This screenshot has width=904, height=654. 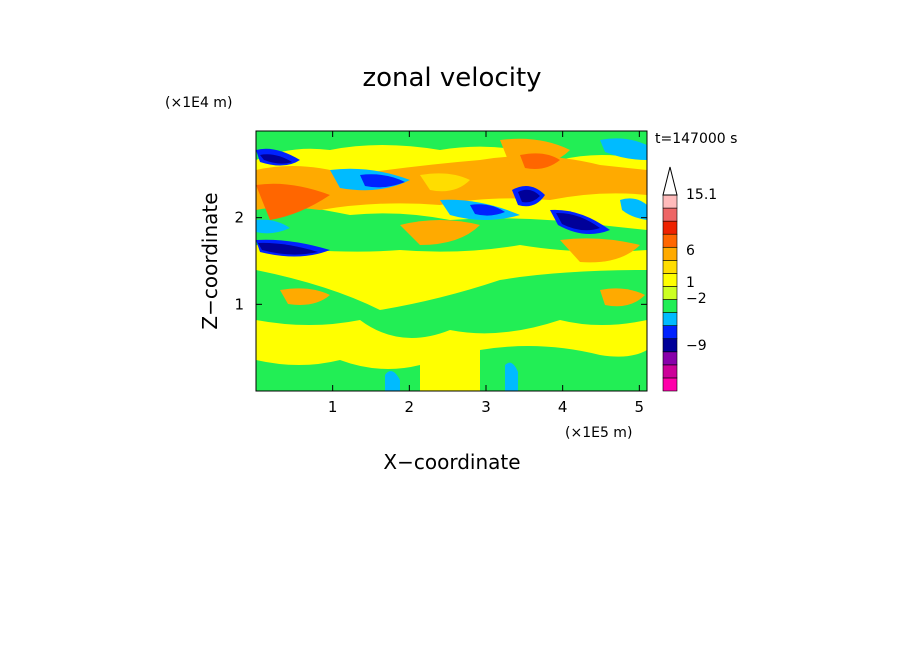 What do you see at coordinates (563, 407) in the screenshot?
I see `x-tick-label: 4` at bounding box center [563, 407].